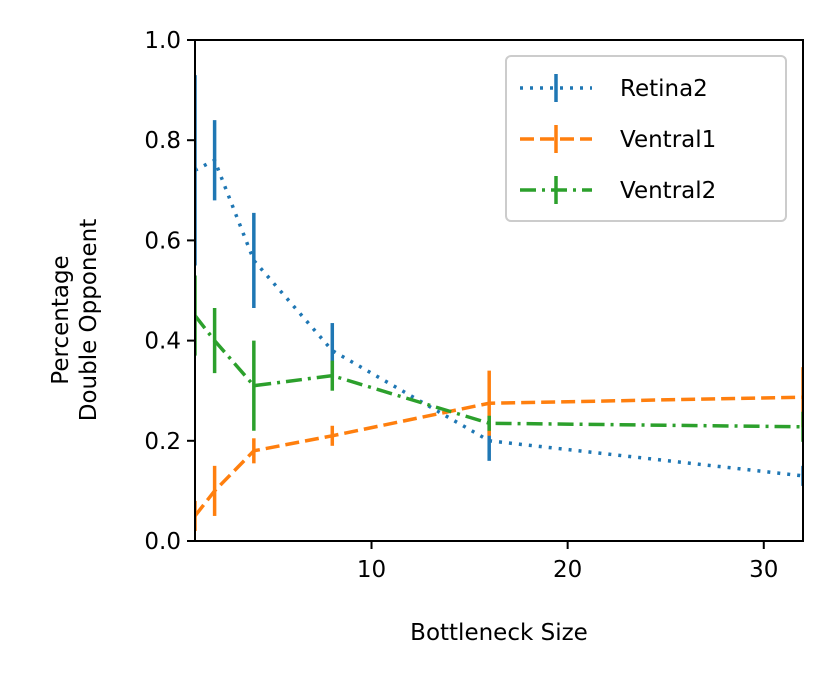 The image size is (829, 674). What do you see at coordinates (162, 241) in the screenshot?
I see `y-tick-label: 0.6` at bounding box center [162, 241].